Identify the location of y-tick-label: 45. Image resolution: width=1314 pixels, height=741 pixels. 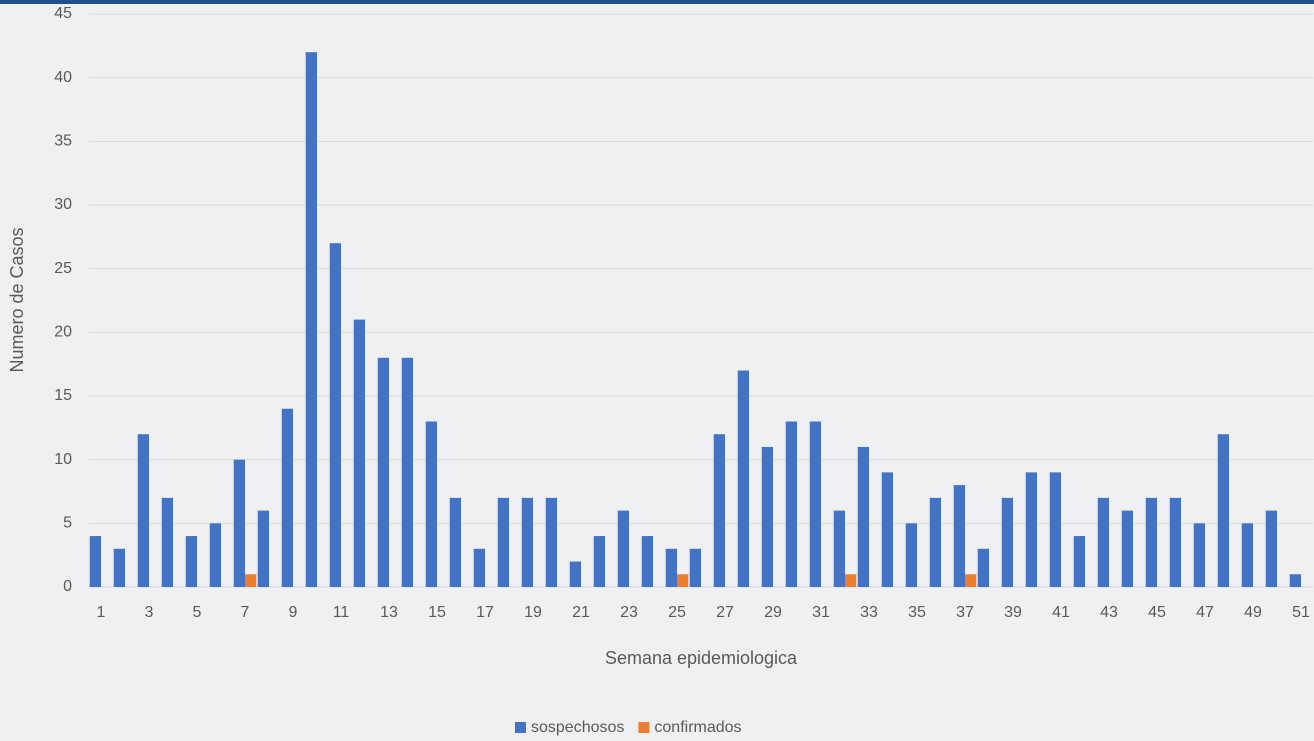
(63, 13).